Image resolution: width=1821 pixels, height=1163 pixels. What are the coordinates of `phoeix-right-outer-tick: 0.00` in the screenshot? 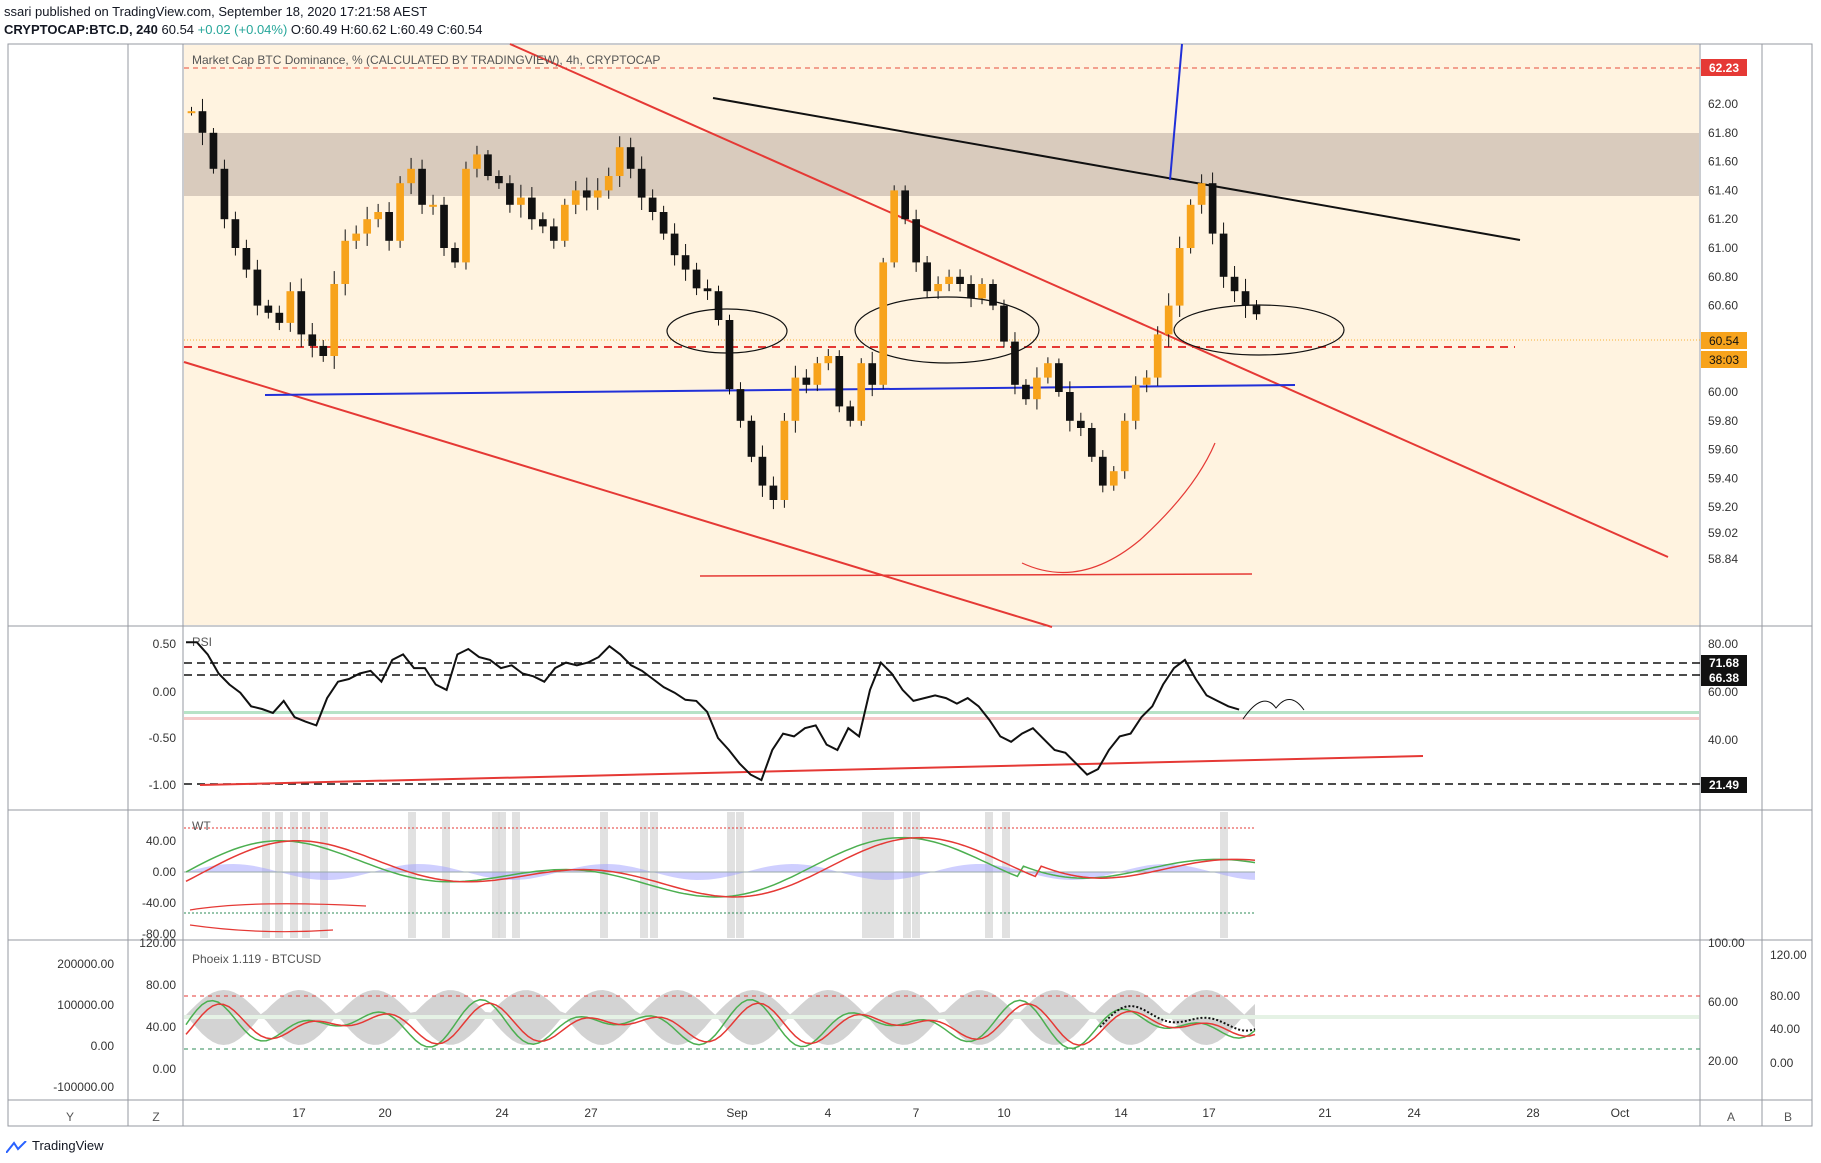 It's located at (1782, 1063).